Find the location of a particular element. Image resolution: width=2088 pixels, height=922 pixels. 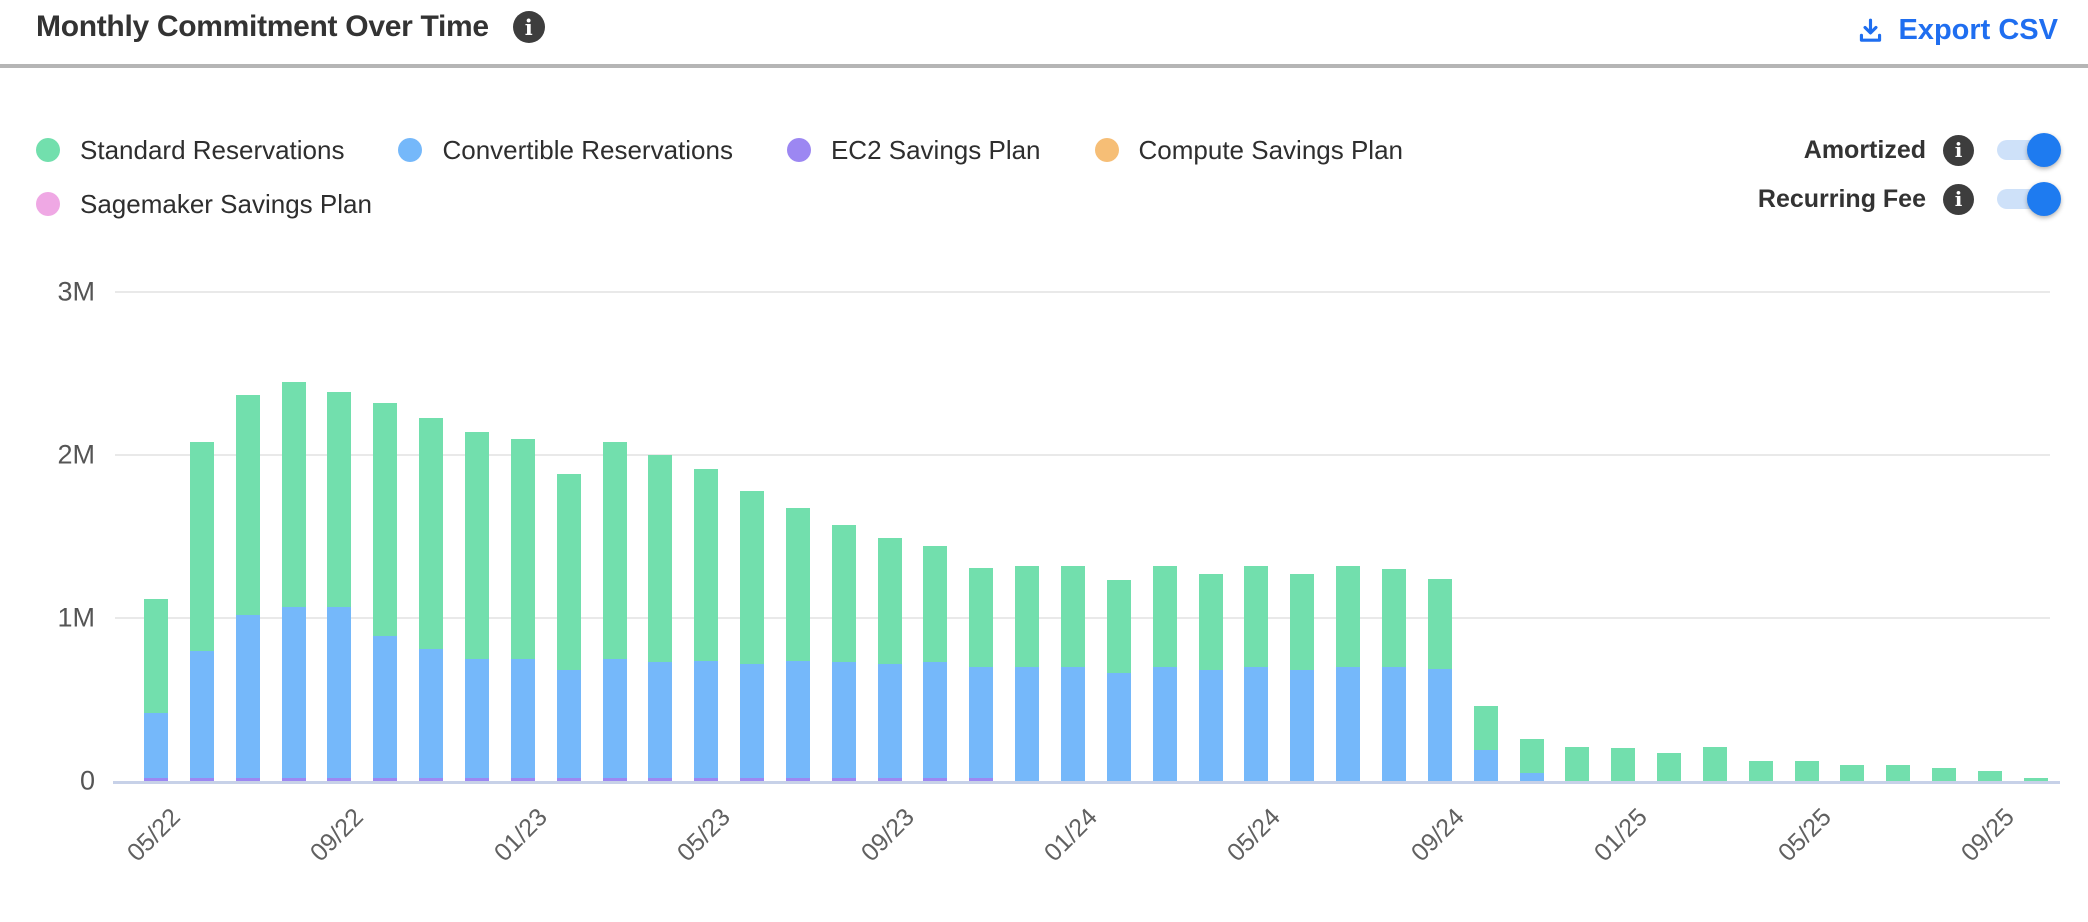

legend-dot-convertible is located at coordinates (410, 150).